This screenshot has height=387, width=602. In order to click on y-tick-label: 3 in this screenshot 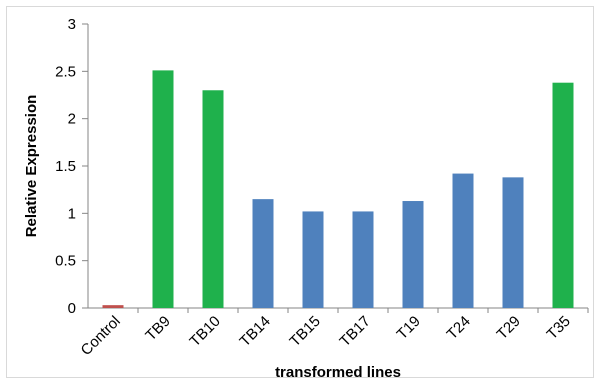, I will do `click(72, 24)`.